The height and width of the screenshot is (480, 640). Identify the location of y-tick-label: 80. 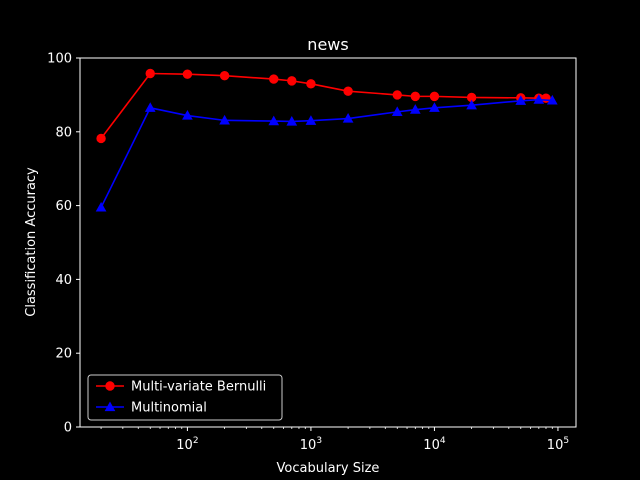
(63, 132).